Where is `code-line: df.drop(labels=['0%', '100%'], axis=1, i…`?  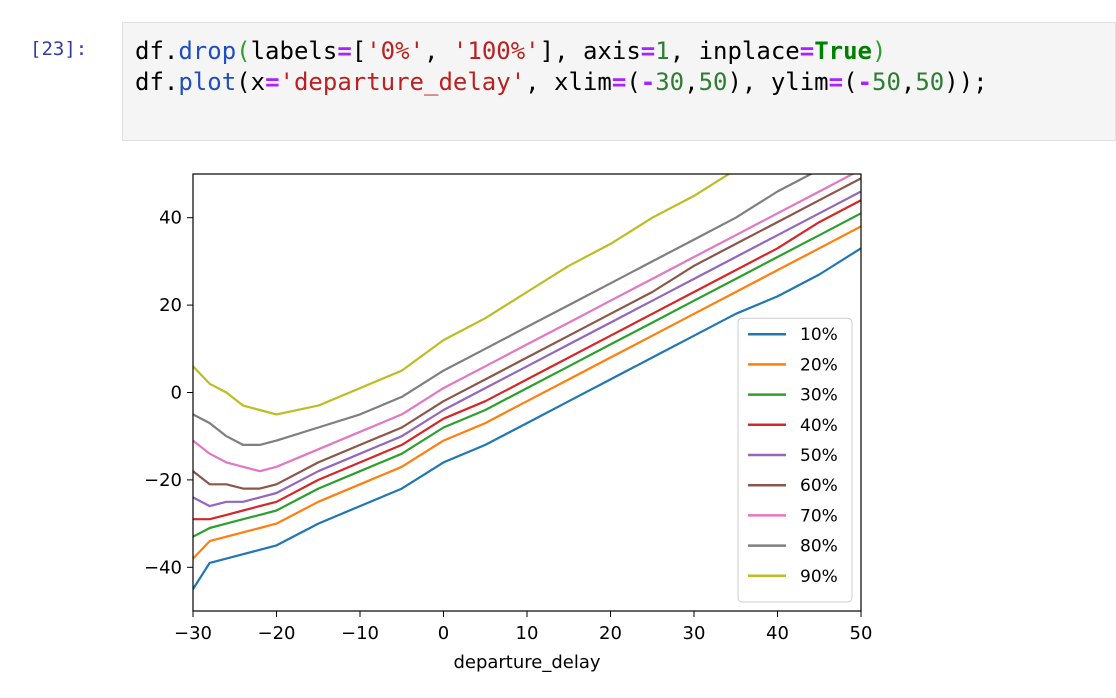 code-line: df.drop(labels=['0%', '100%'], axis=1, i… is located at coordinates (561, 51).